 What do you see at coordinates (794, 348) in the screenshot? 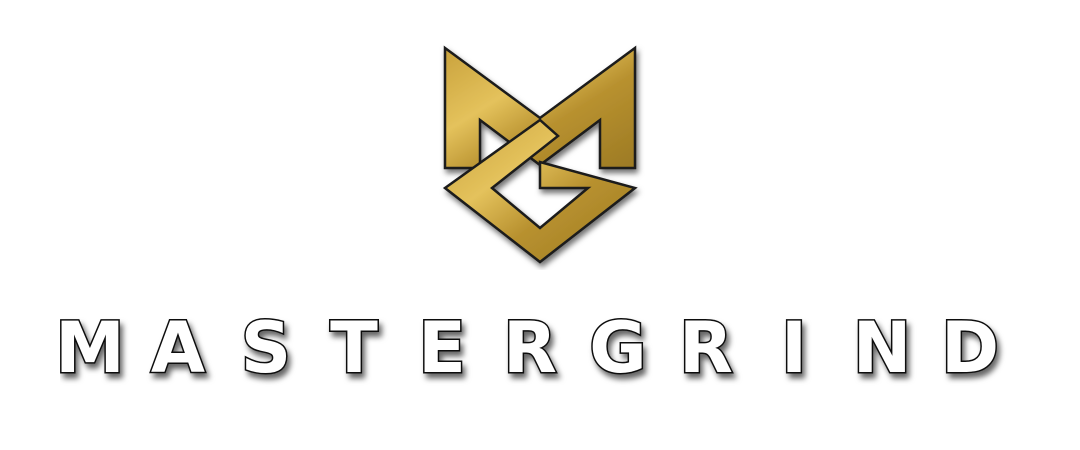
I see `wordmark-letter: I` at bounding box center [794, 348].